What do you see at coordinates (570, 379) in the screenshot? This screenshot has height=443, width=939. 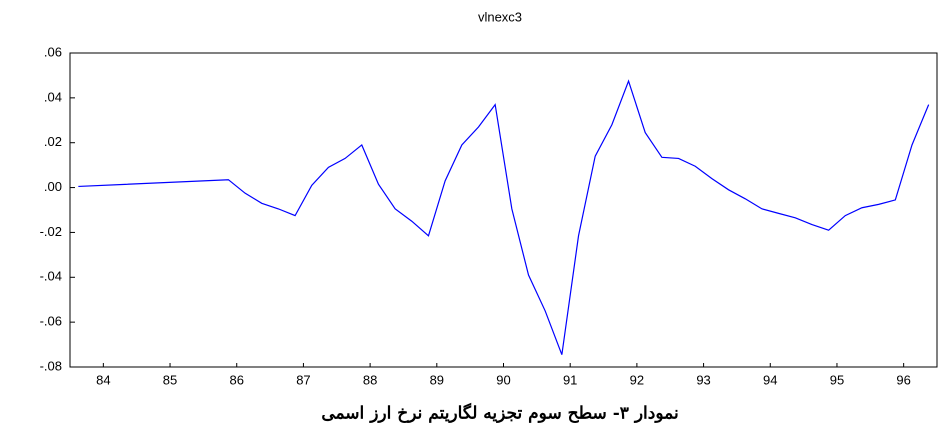 I see `x-tick-label: 91` at bounding box center [570, 379].